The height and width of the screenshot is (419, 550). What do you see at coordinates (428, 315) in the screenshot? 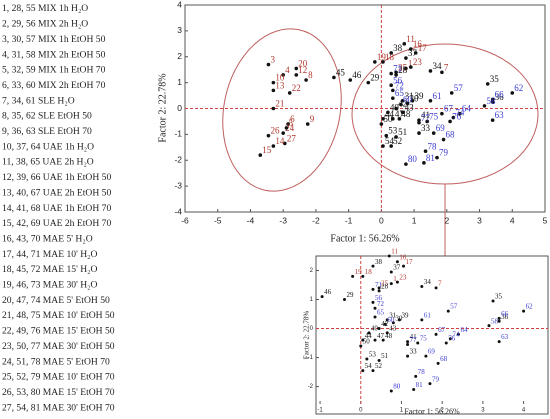
I see `point-label: 61` at bounding box center [428, 315].